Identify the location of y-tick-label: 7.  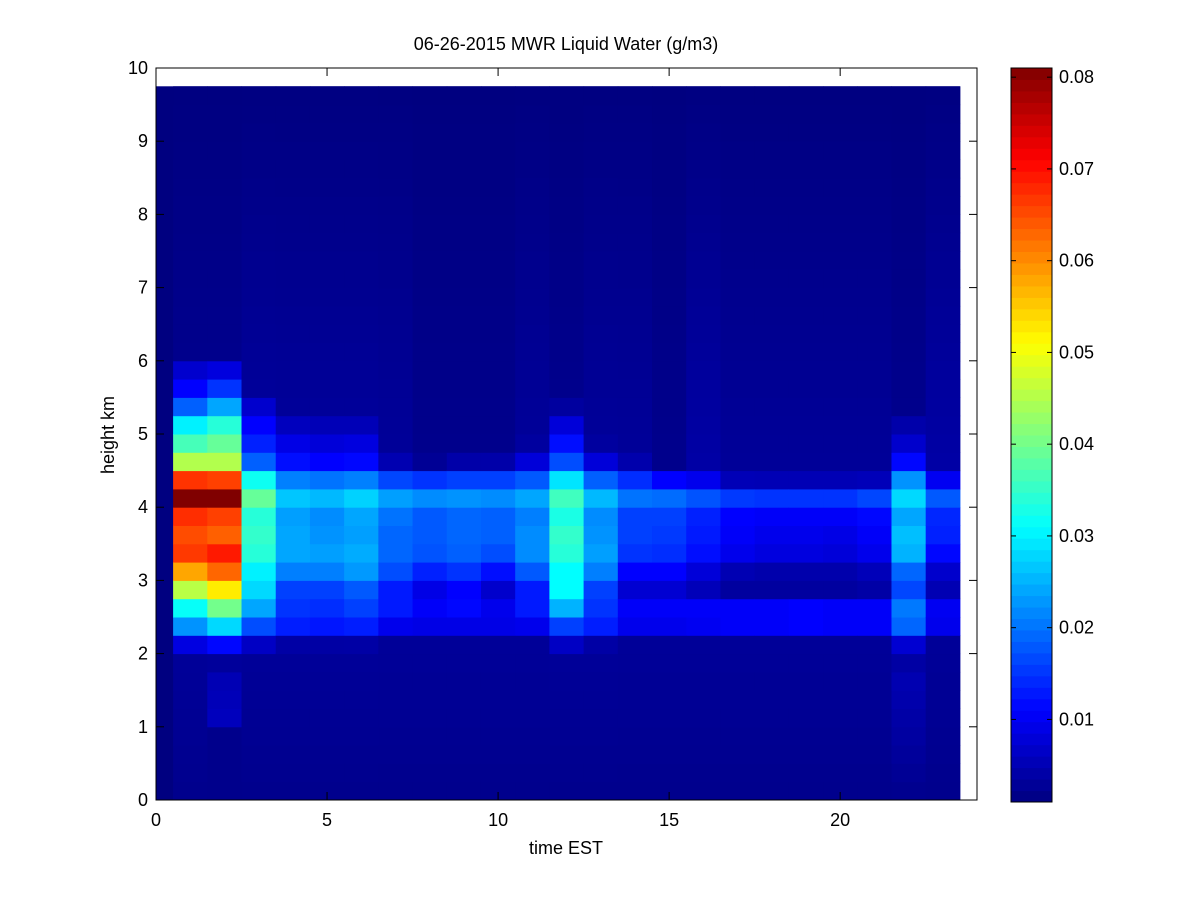
(143, 288).